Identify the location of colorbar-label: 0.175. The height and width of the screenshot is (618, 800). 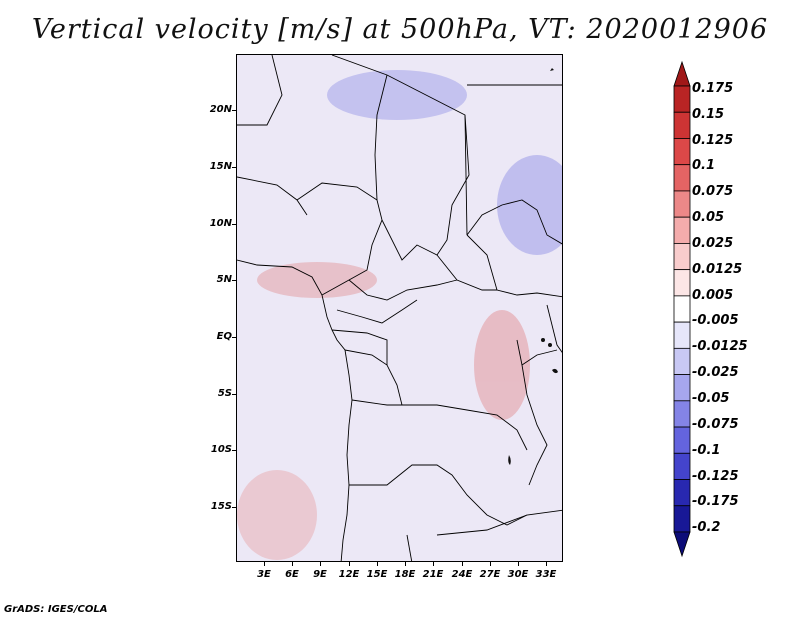
(713, 88).